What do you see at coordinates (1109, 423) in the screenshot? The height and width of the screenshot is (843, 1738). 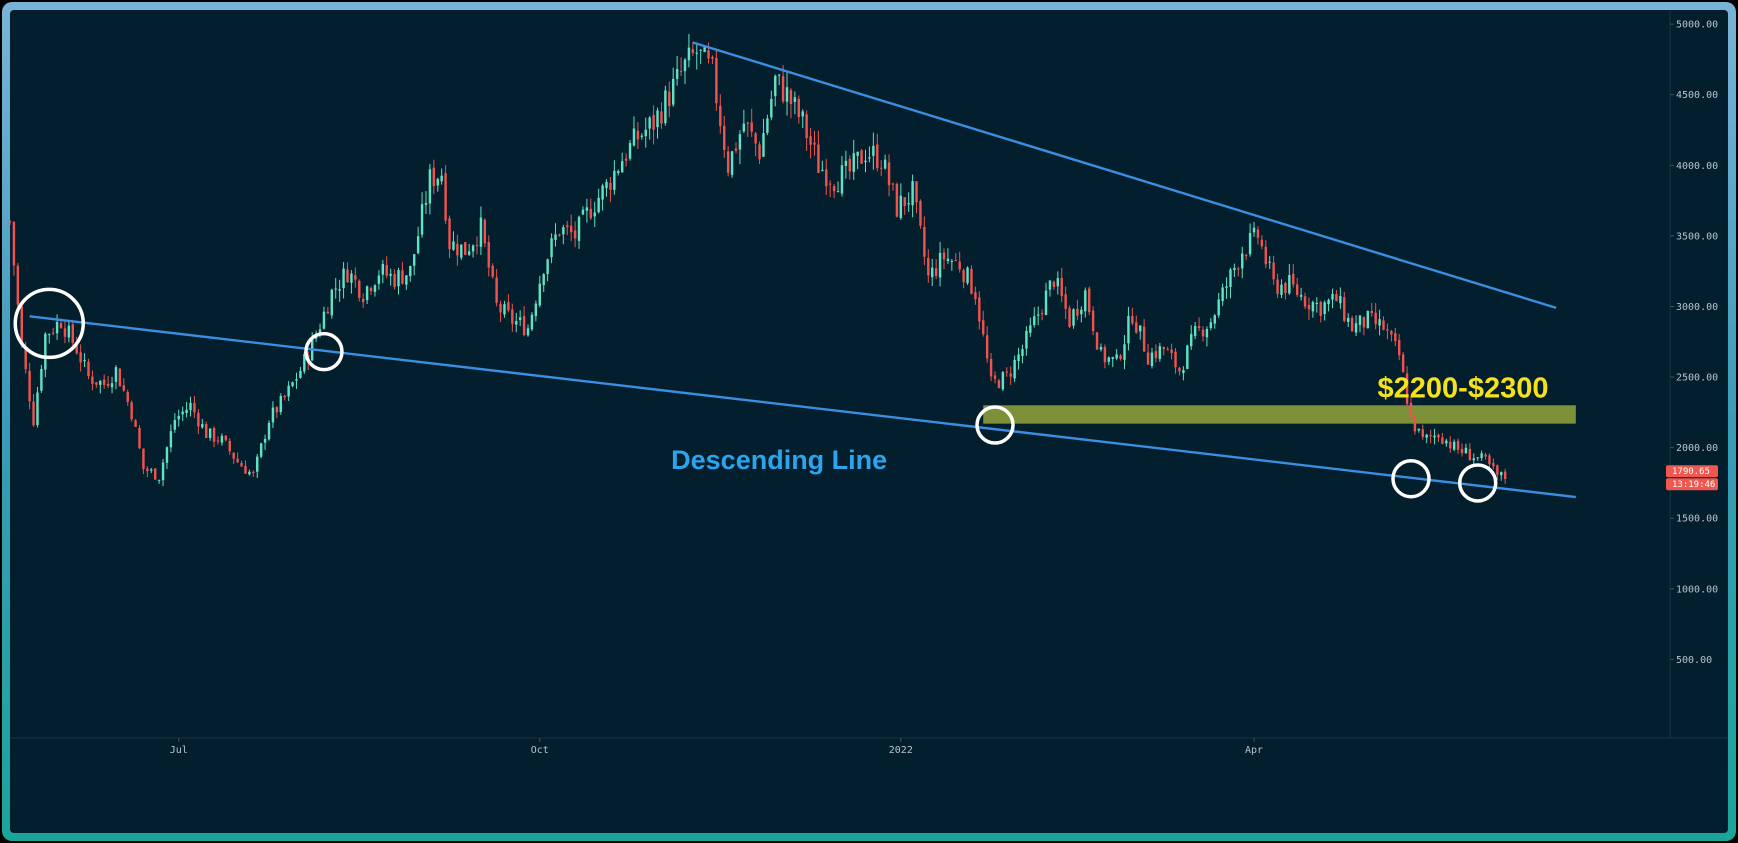 I see `annotations: $2200-$2300 Descending Line` at bounding box center [1109, 423].